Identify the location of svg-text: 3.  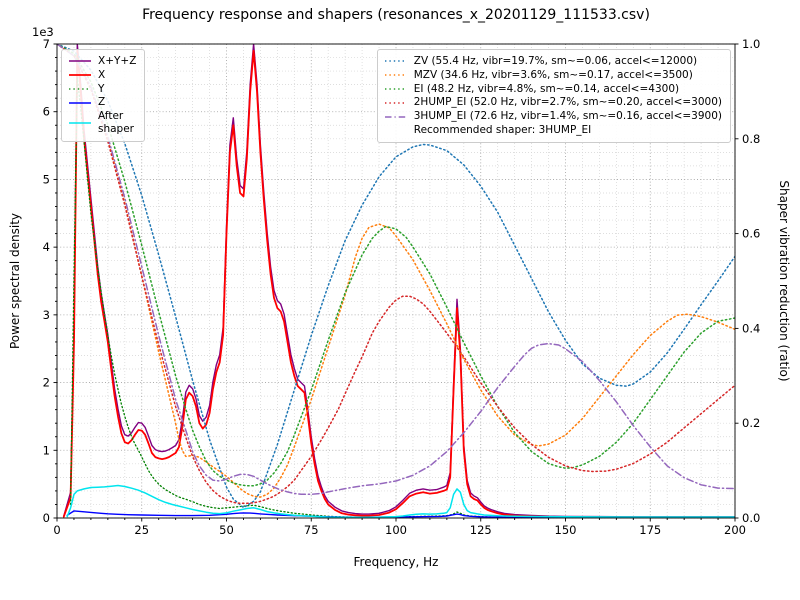
(46, 315).